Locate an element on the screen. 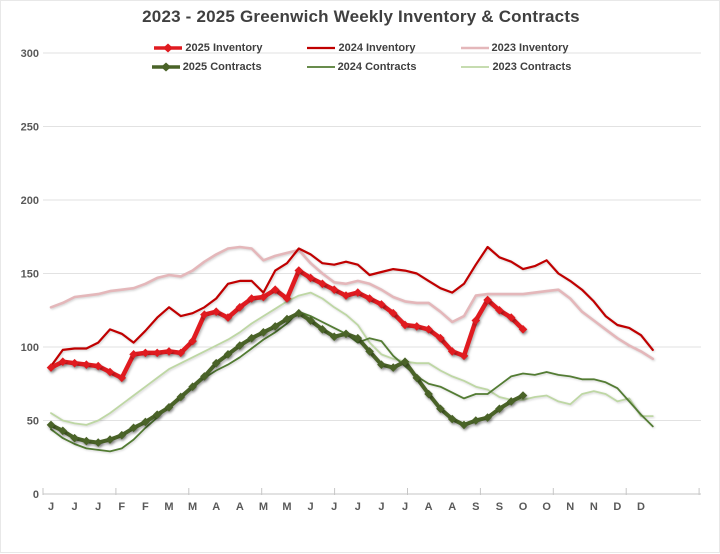 The image size is (720, 554). legend-line-sample-2025-inventory is located at coordinates (168, 48).